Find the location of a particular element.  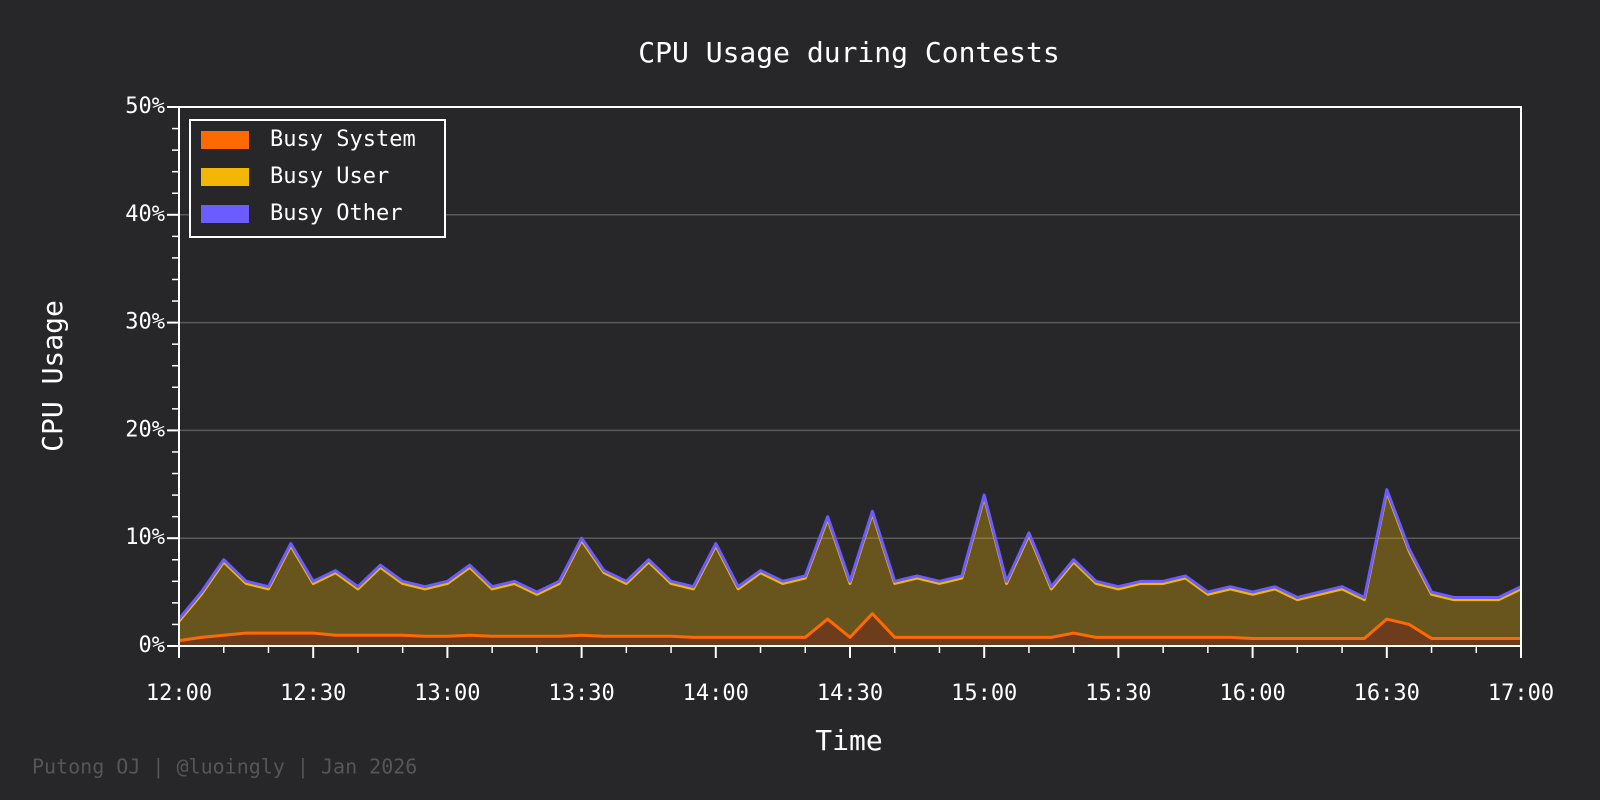

x-tick-label: 15:00 is located at coordinates (984, 693).